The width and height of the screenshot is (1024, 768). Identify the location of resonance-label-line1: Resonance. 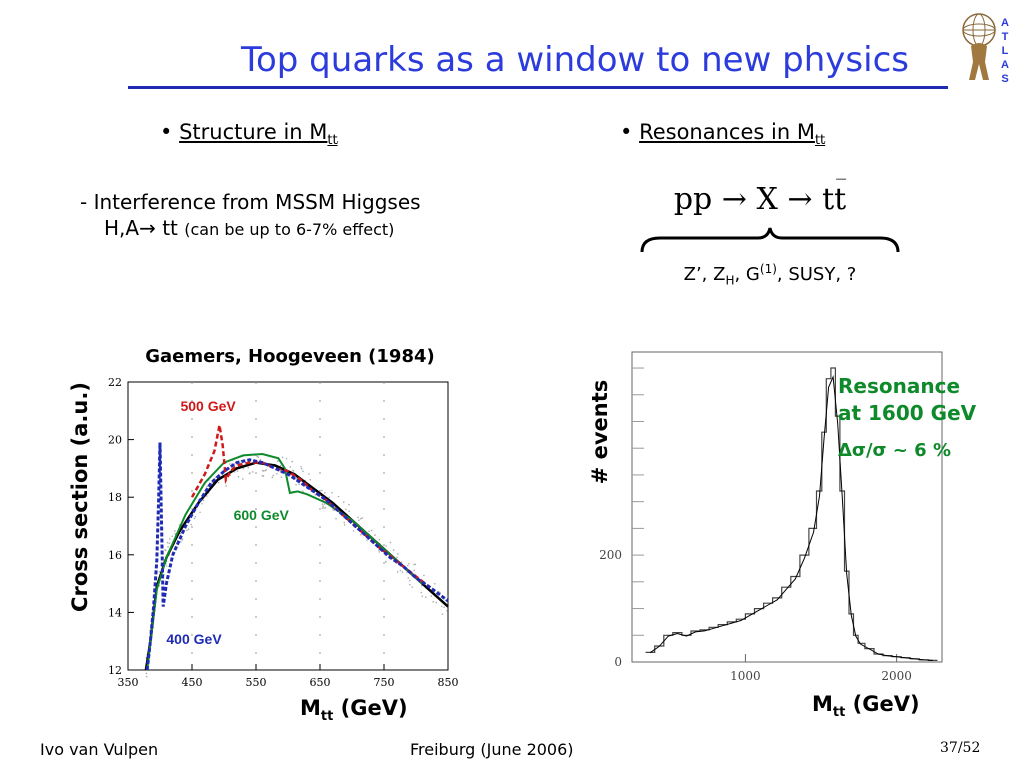
(899, 386).